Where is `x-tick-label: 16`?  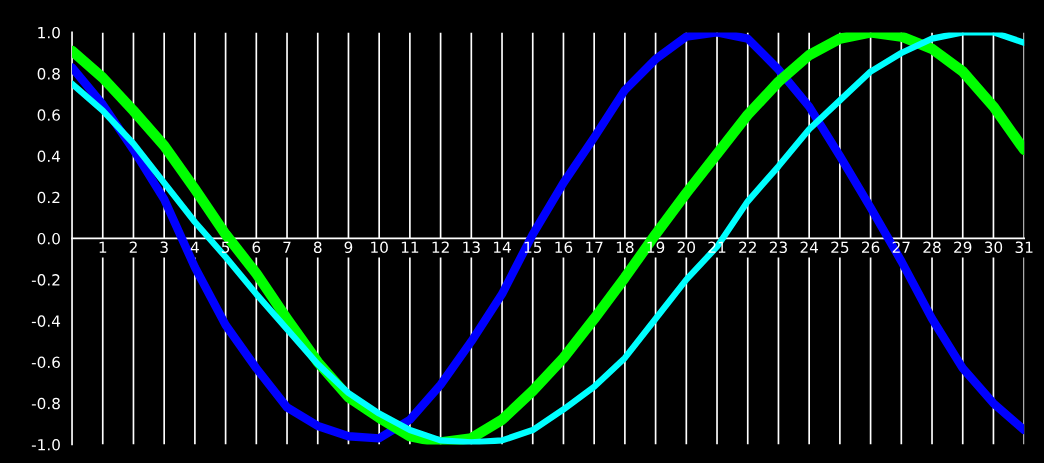
x-tick-label: 16 is located at coordinates (564, 247).